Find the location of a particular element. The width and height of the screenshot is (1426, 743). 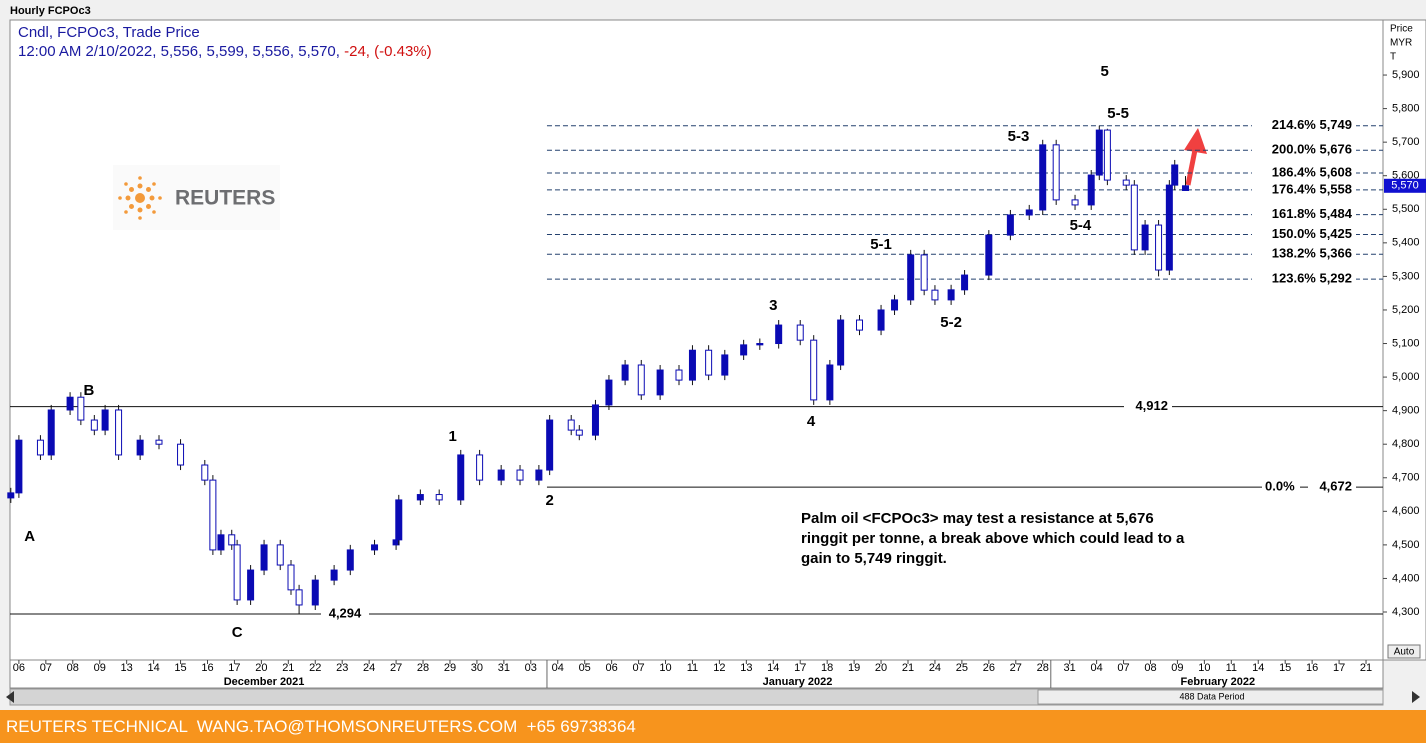

level-tag-bg is located at coordinates (1281, 487).